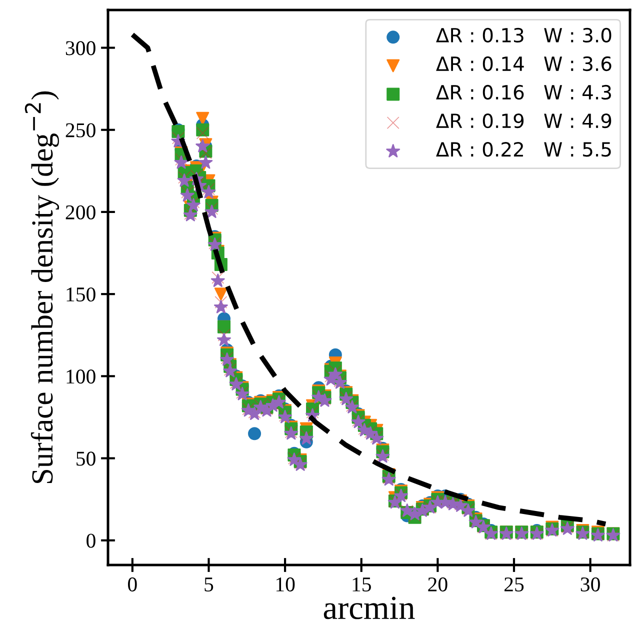  I want to click on y-tick-label: 0, so click(91, 541).